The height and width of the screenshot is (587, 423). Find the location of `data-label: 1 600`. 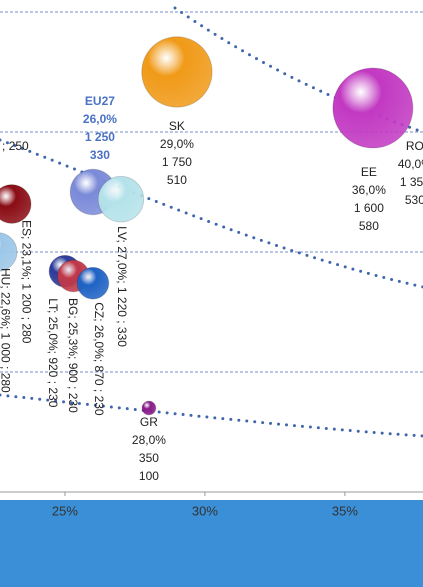

data-label: 1 600 is located at coordinates (369, 208).